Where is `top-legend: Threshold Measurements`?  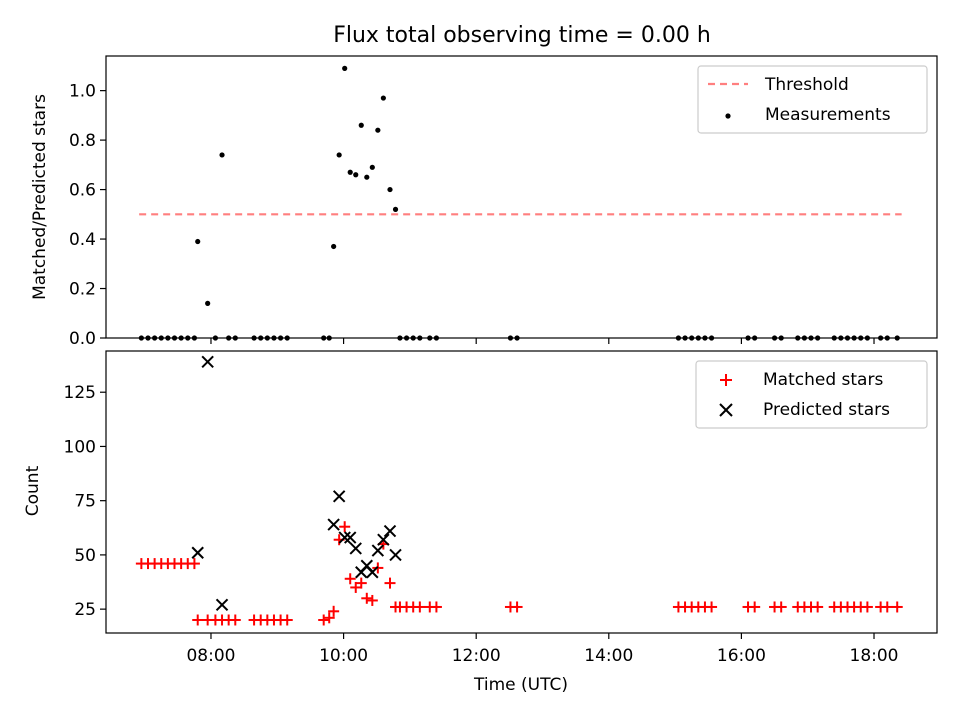
top-legend: Threshold Measurements is located at coordinates (812, 99).